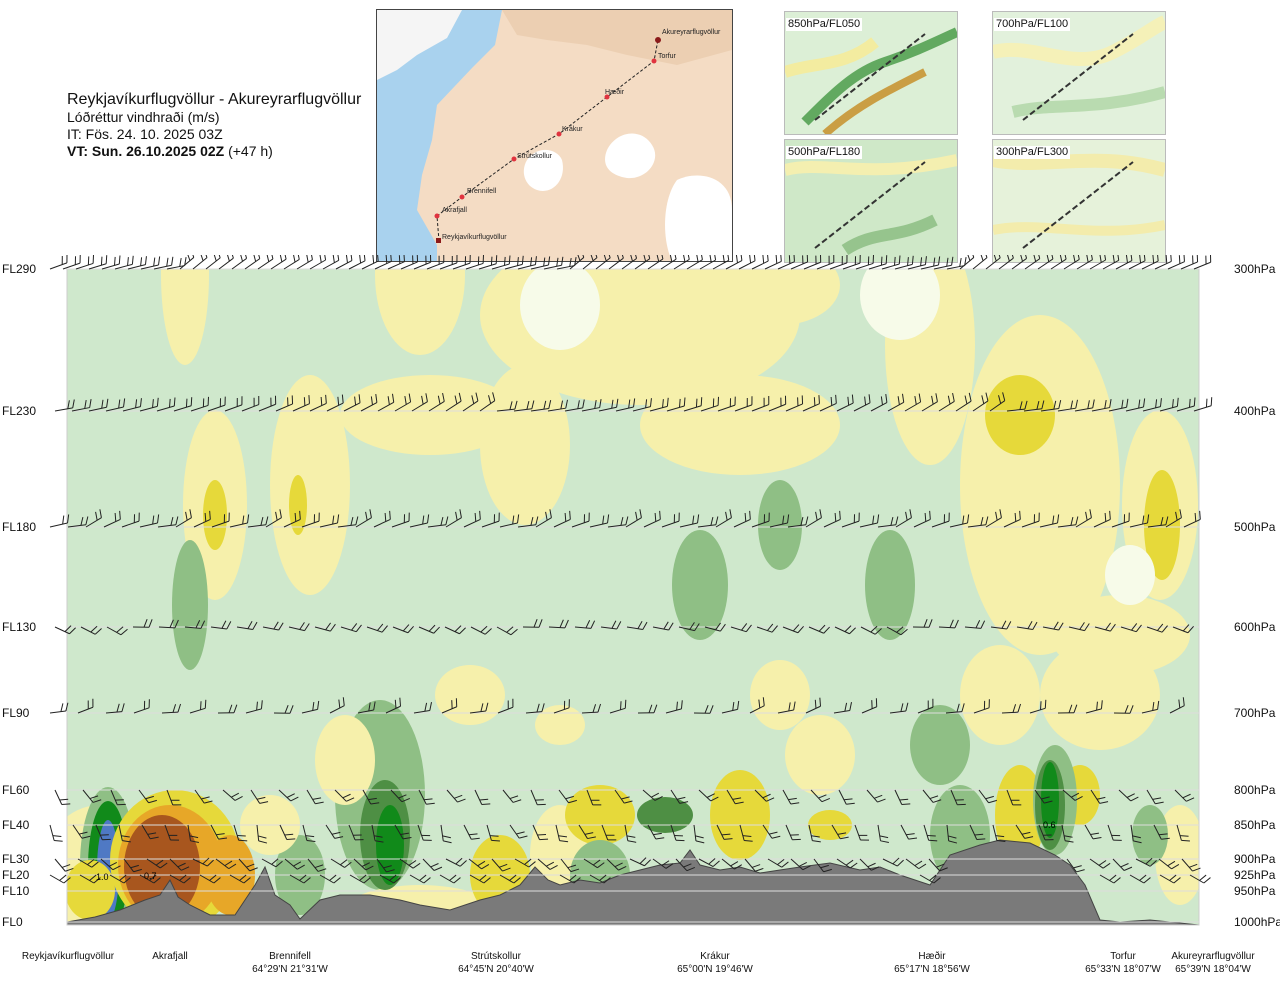 This screenshot has height=981, width=1280. I want to click on route-point-coord: 65°33'N 18°07'W, so click(1123, 969).